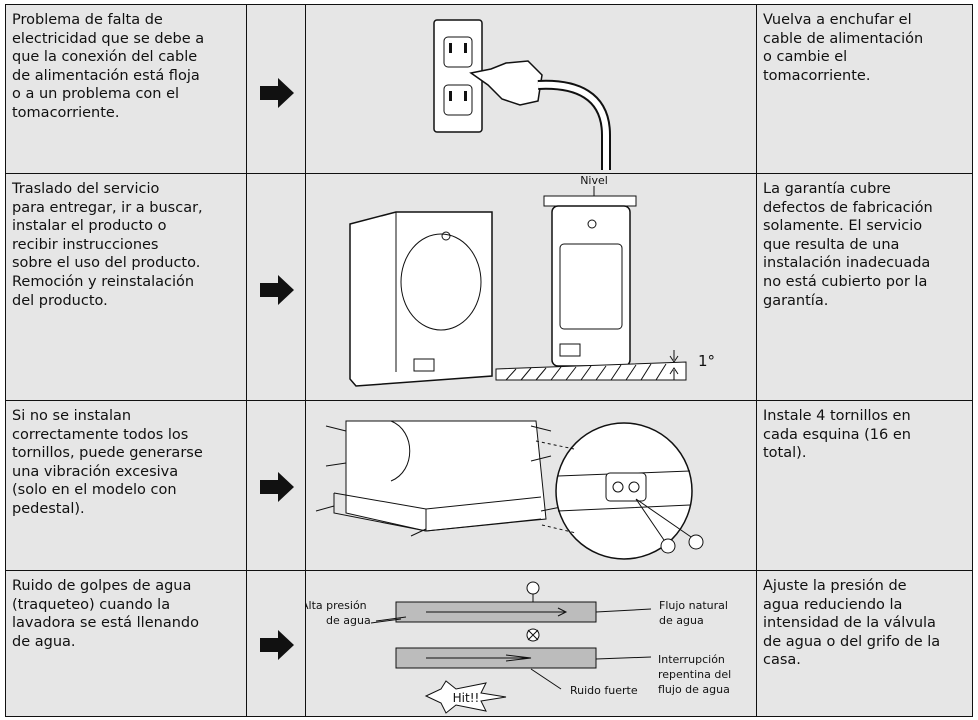  What do you see at coordinates (691, 659) in the screenshot?
I see `label: Interrupción` at bounding box center [691, 659].